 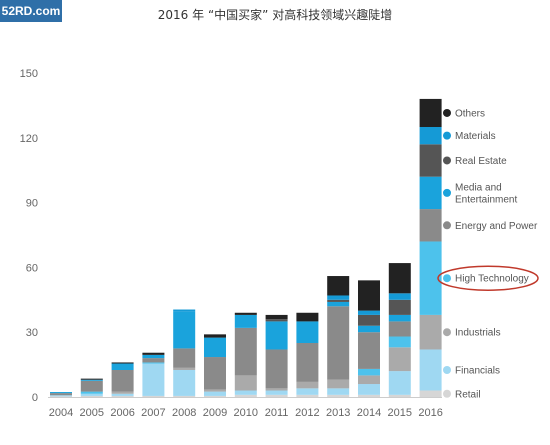 I want to click on x-tick-label: 2004, so click(x=61, y=413).